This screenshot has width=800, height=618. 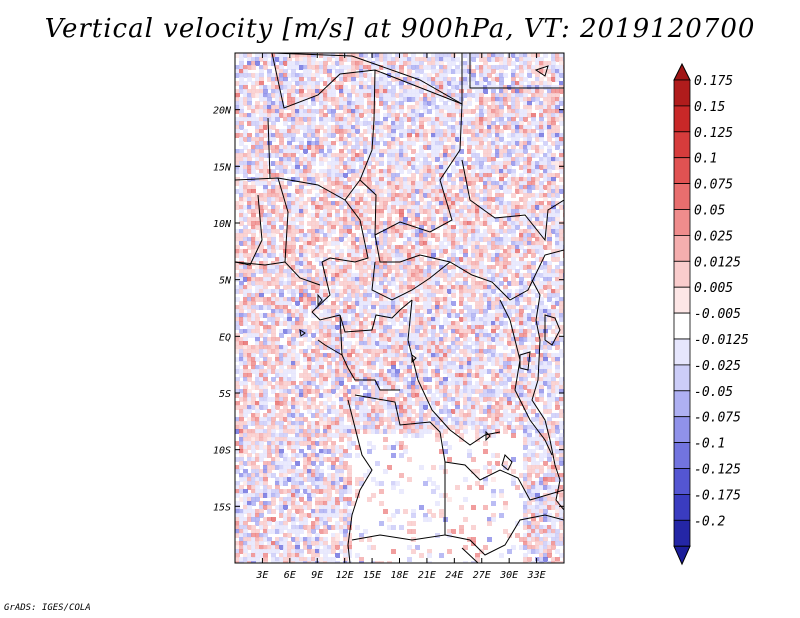 I want to click on lat-tick-label: 20N, so click(x=222, y=111).